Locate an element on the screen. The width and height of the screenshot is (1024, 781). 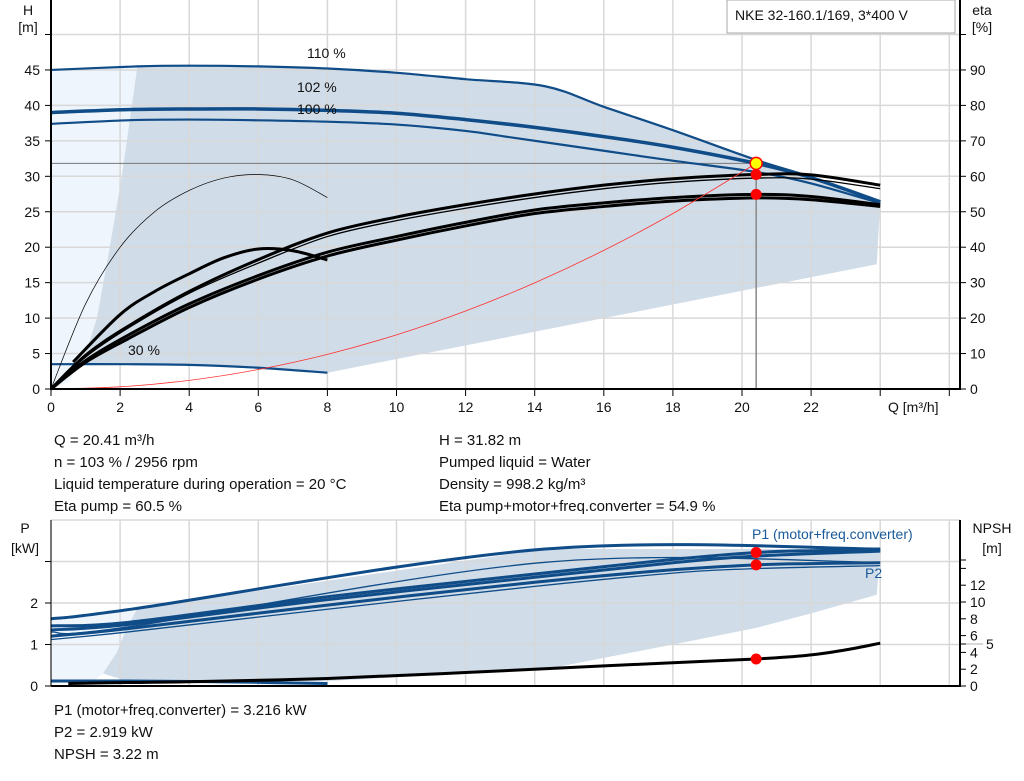
y-tick-label: 5 is located at coordinates (36, 354).